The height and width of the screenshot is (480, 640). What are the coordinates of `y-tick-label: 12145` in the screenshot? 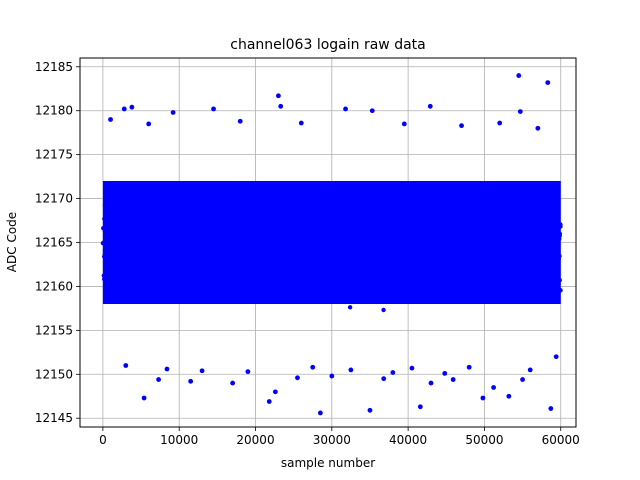 It's located at (54, 418).